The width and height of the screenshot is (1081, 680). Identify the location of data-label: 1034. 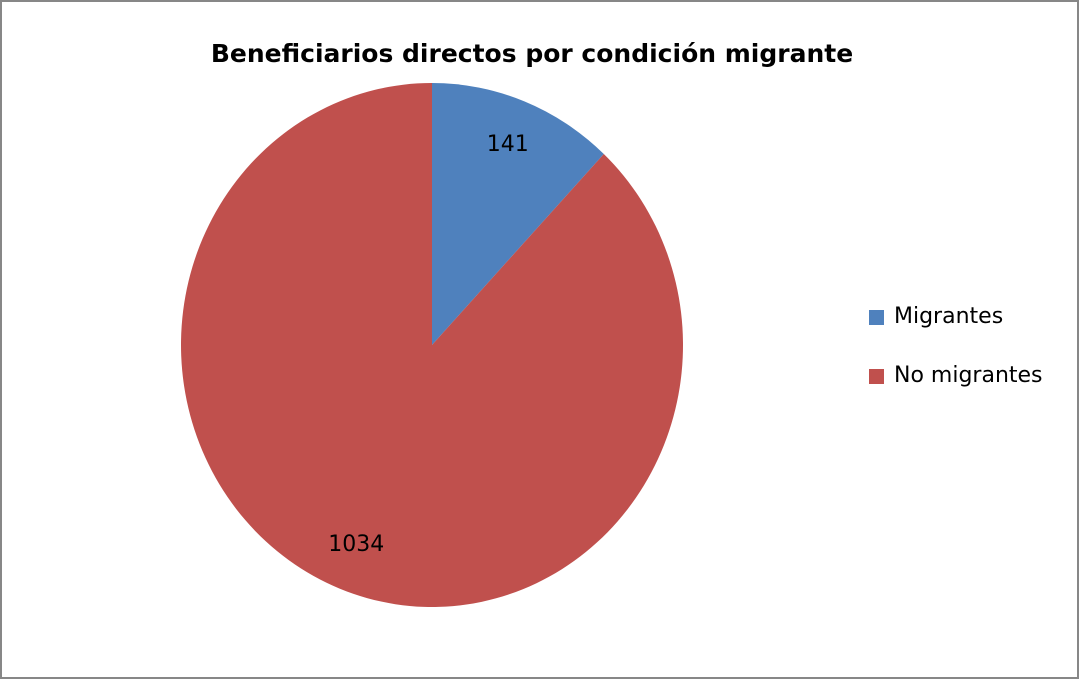
(356, 544).